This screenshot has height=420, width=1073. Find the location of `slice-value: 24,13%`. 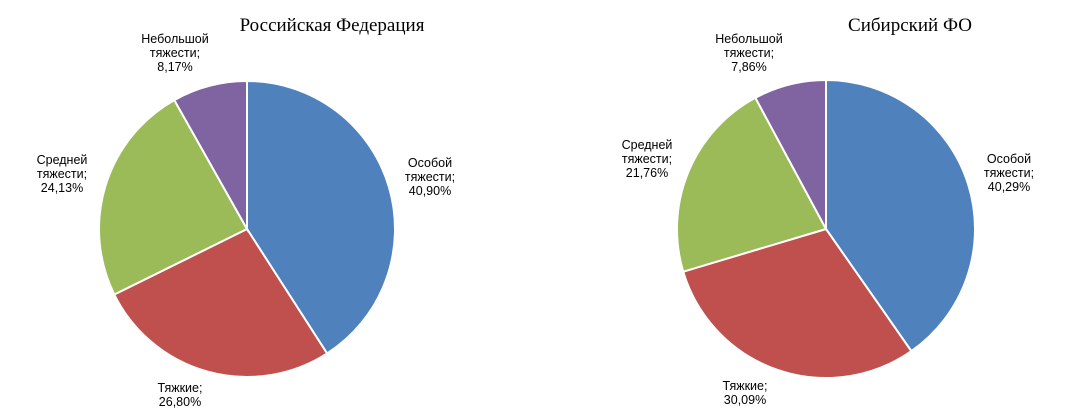

slice-value: 24,13% is located at coordinates (62, 188).